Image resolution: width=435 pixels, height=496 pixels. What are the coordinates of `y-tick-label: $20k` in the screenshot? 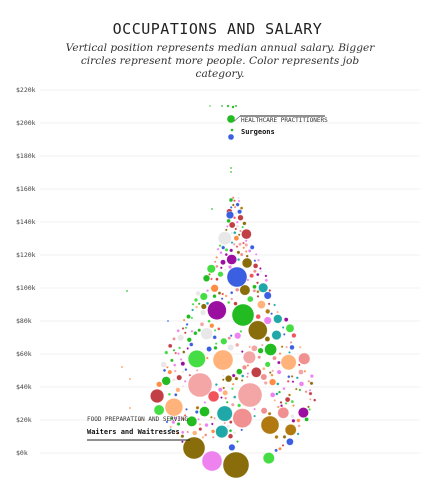 It's located at (24, 420).